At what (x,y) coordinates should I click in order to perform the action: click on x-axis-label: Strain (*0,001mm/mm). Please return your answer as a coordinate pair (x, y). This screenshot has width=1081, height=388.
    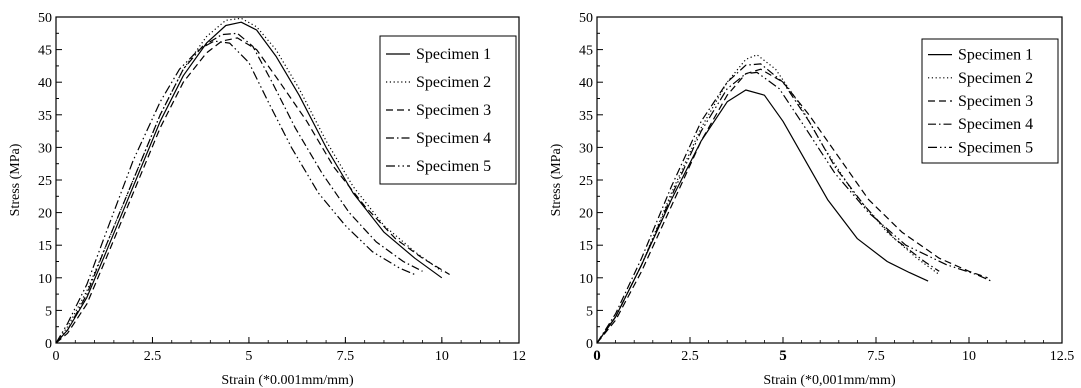
    Looking at the image, I should click on (829, 380).